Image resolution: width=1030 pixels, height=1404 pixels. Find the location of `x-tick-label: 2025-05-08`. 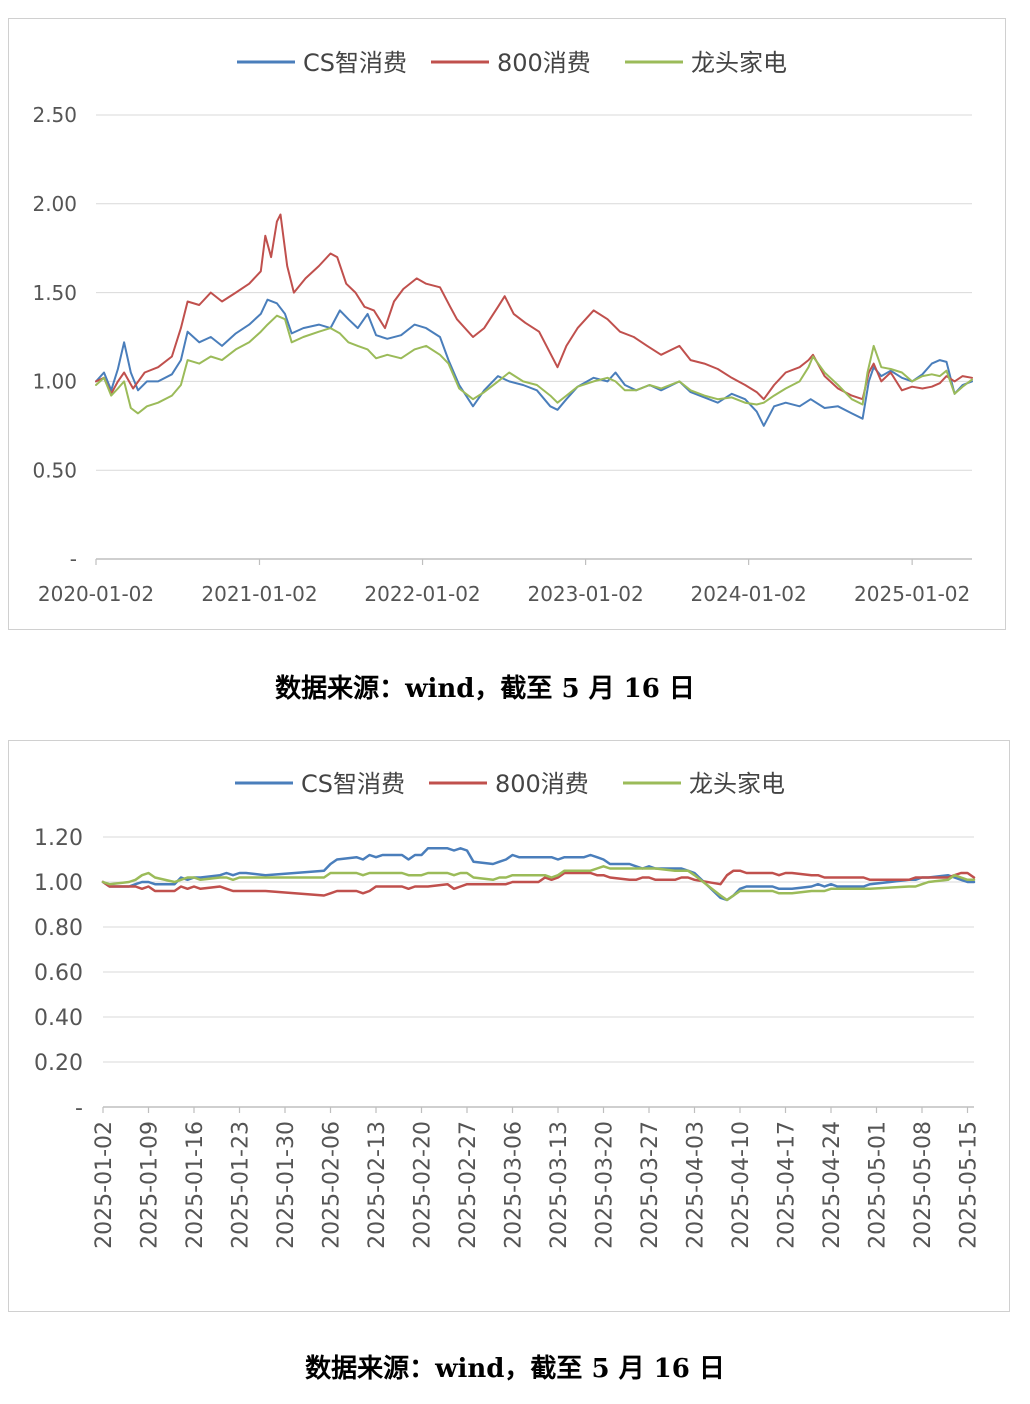

x-tick-label: 2025-05-08 is located at coordinates (923, 1185).